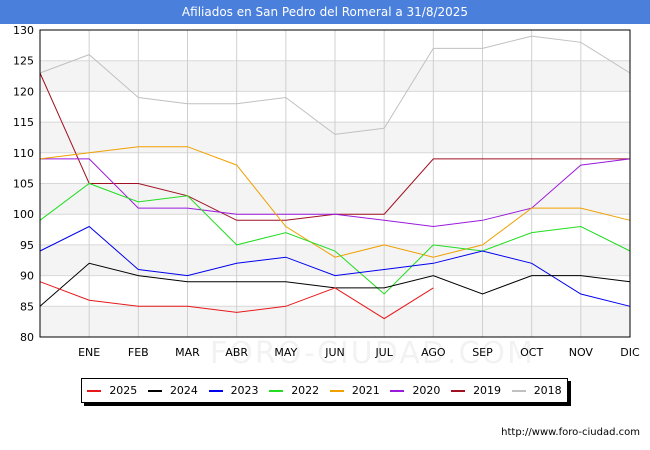  I want to click on y-tick-label: 85, so click(27, 306).